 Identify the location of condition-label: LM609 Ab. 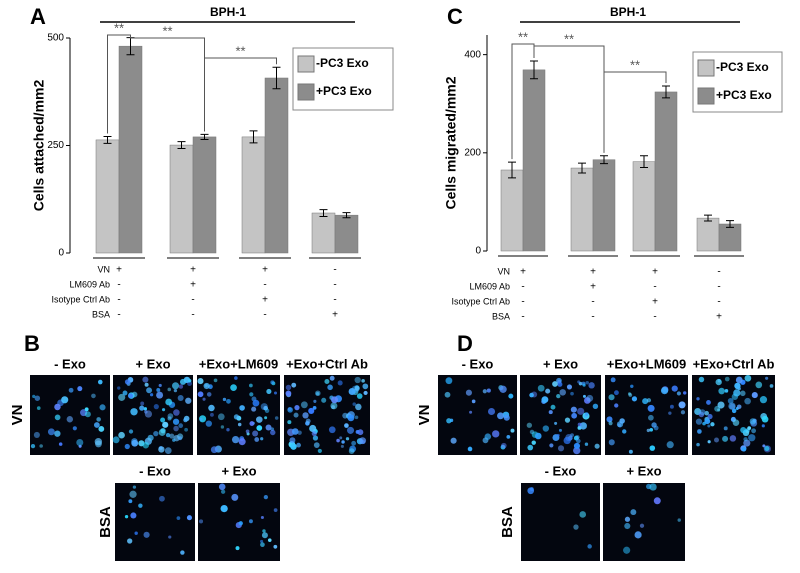
(489, 286).